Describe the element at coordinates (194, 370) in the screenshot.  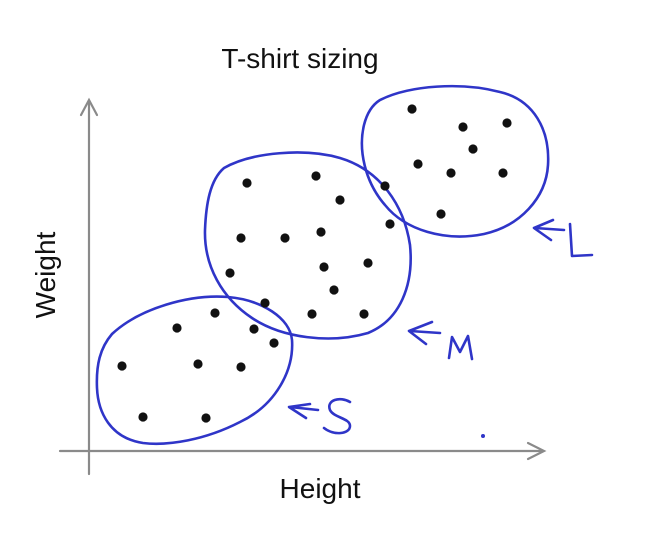
I see `cluster-outline-small` at that location.